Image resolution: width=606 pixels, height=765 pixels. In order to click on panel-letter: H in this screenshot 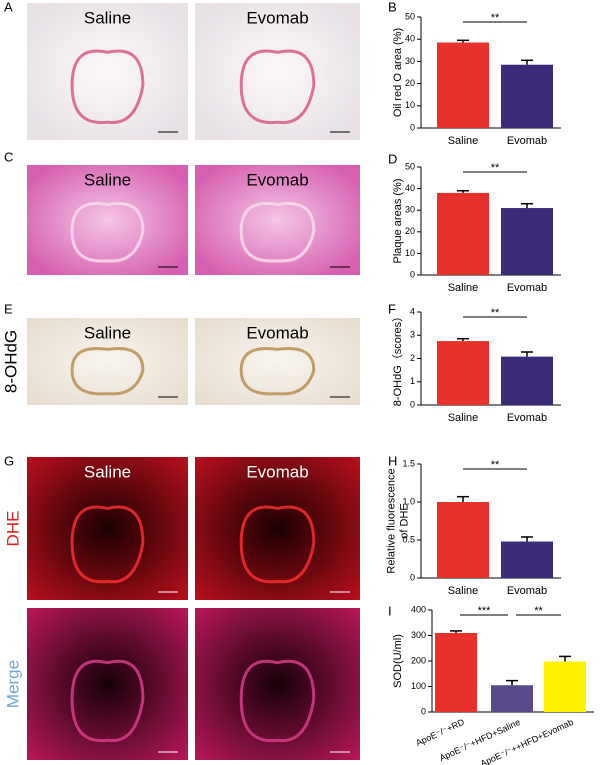, I will do `click(392, 460)`.